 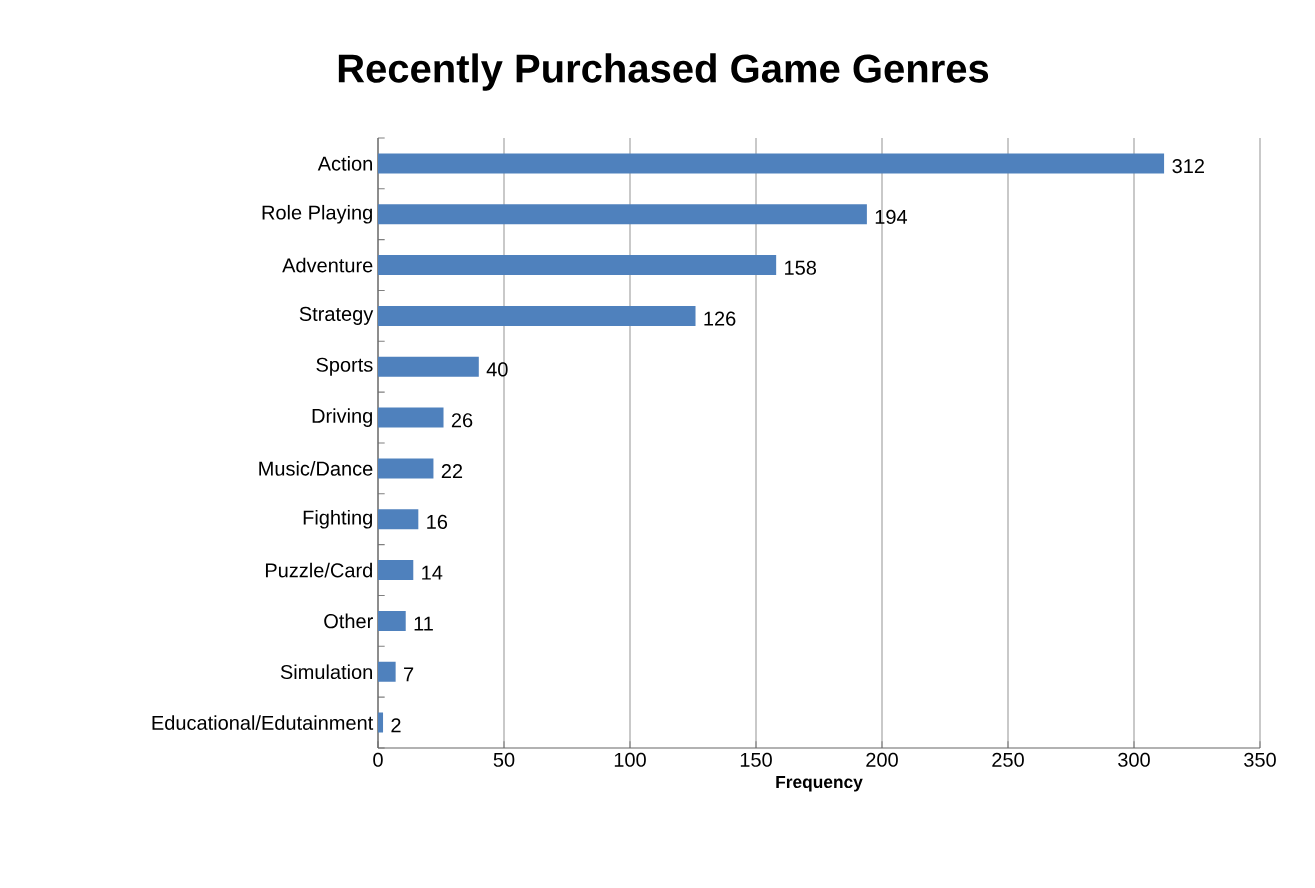 I want to click on data-label: 16, so click(x=437, y=521).